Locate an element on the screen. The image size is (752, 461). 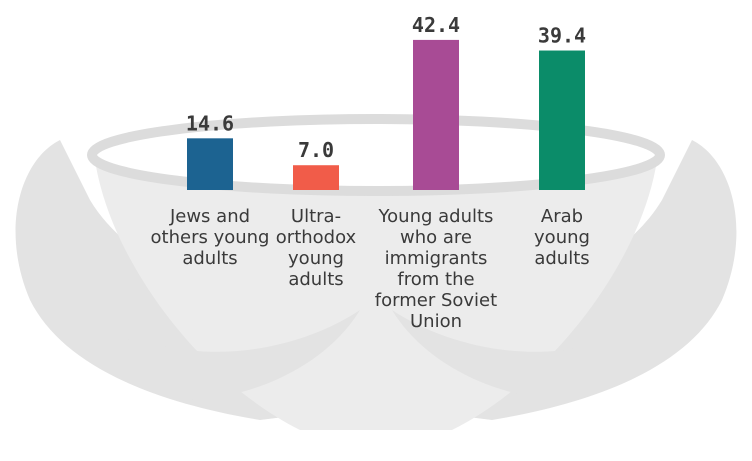
category-label: Arab young adults is located at coordinates (562, 237).